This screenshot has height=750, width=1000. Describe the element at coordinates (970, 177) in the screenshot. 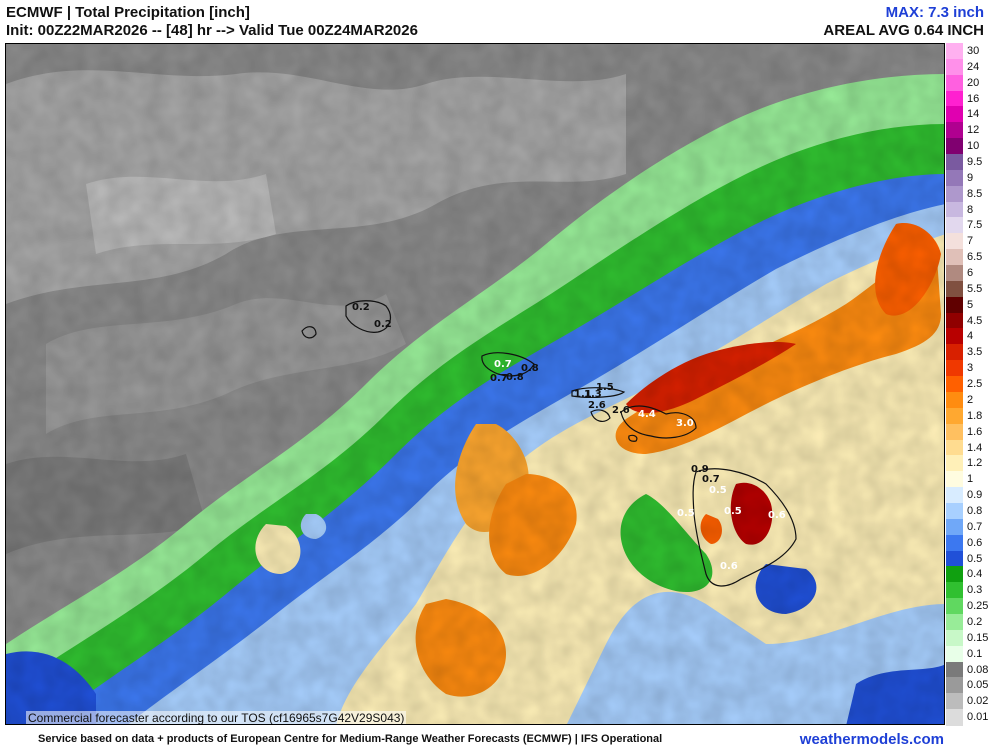

I see `colorbar-label: 9` at that location.